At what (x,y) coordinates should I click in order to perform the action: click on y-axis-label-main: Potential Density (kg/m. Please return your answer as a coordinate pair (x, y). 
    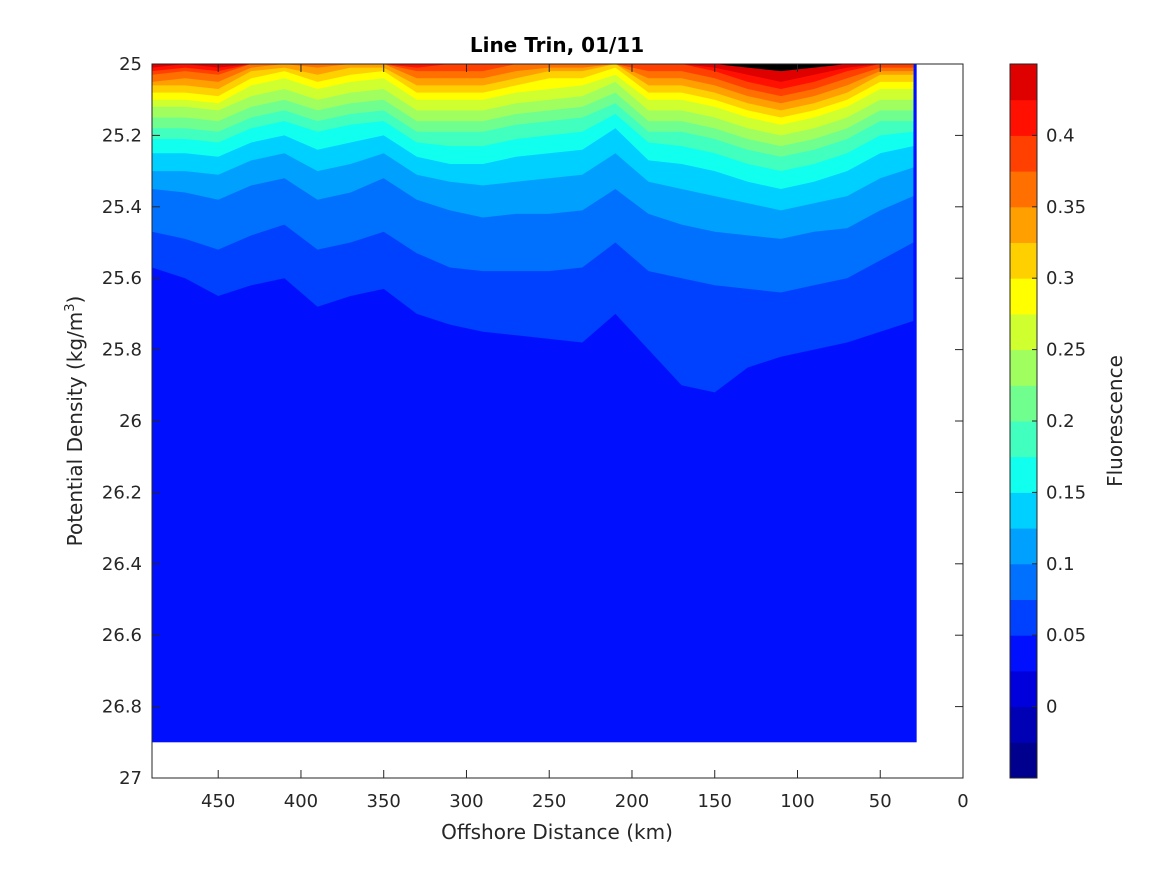
    Looking at the image, I should click on (75, 429).